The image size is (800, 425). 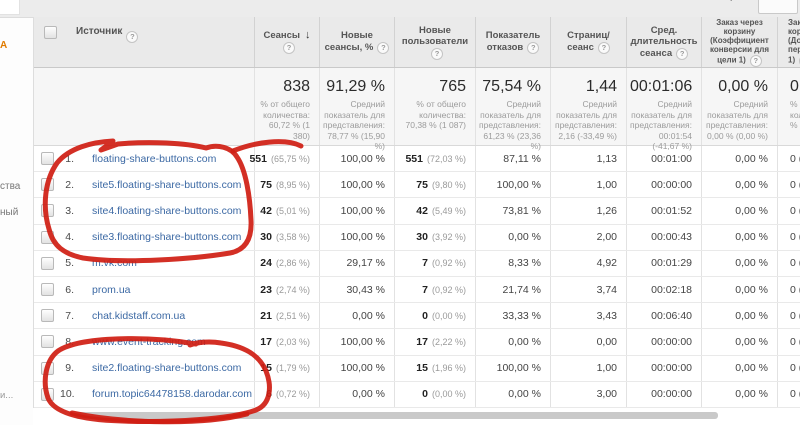 I want to click on source-link: site5.floating-share-buttons.com, so click(x=167, y=184).